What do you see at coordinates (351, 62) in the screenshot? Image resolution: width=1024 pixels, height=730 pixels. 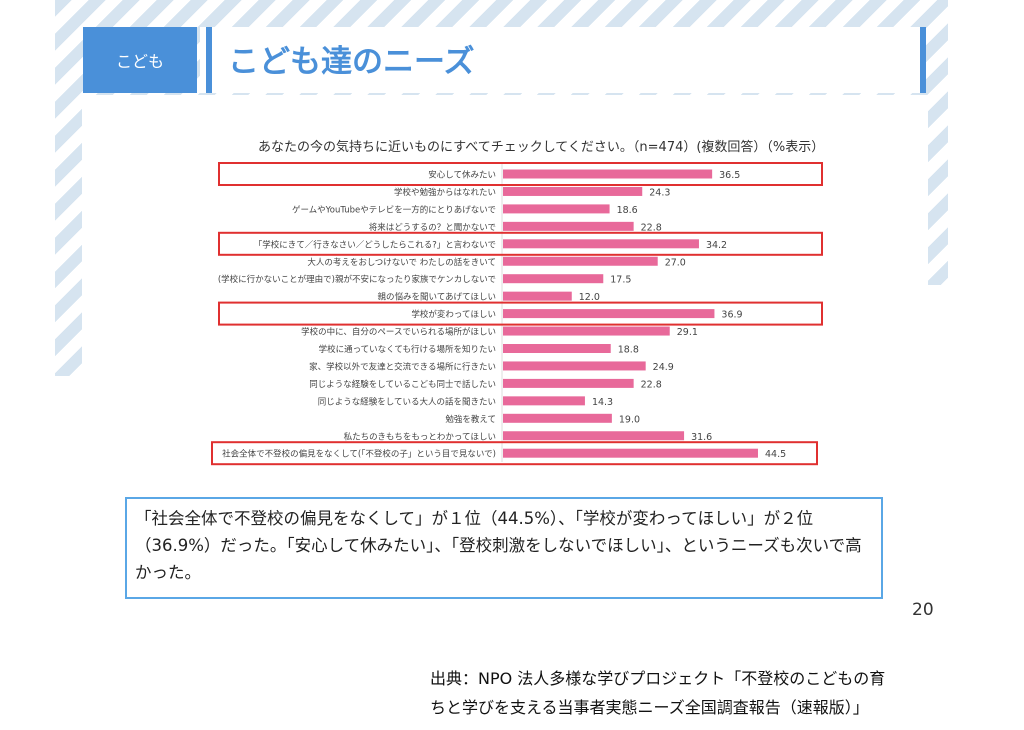 I see `page-title: こども達のニーズ` at bounding box center [351, 62].